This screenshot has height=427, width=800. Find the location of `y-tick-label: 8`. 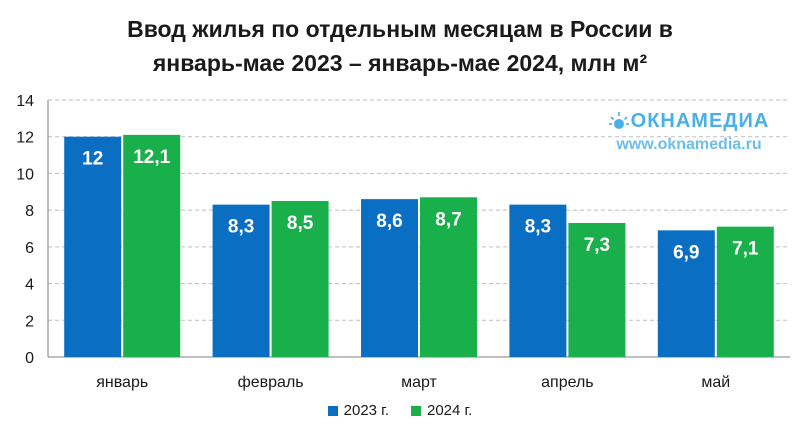

y-tick-label: 8 is located at coordinates (29, 211).